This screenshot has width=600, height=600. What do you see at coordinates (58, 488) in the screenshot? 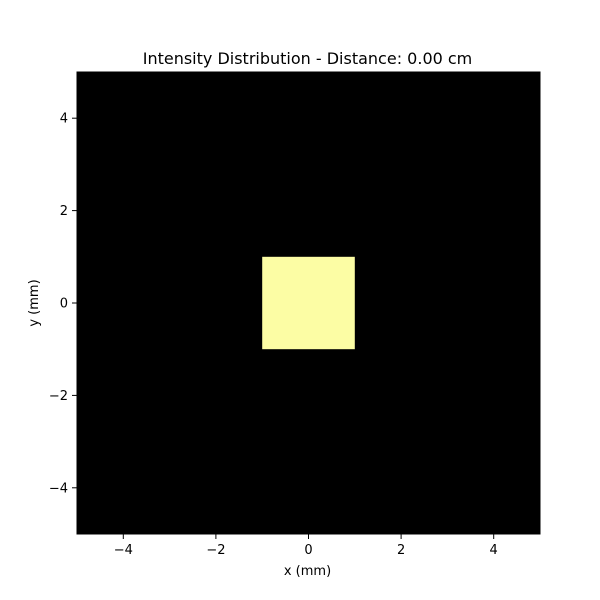
I see `y-tick-label: −4` at bounding box center [58, 488].